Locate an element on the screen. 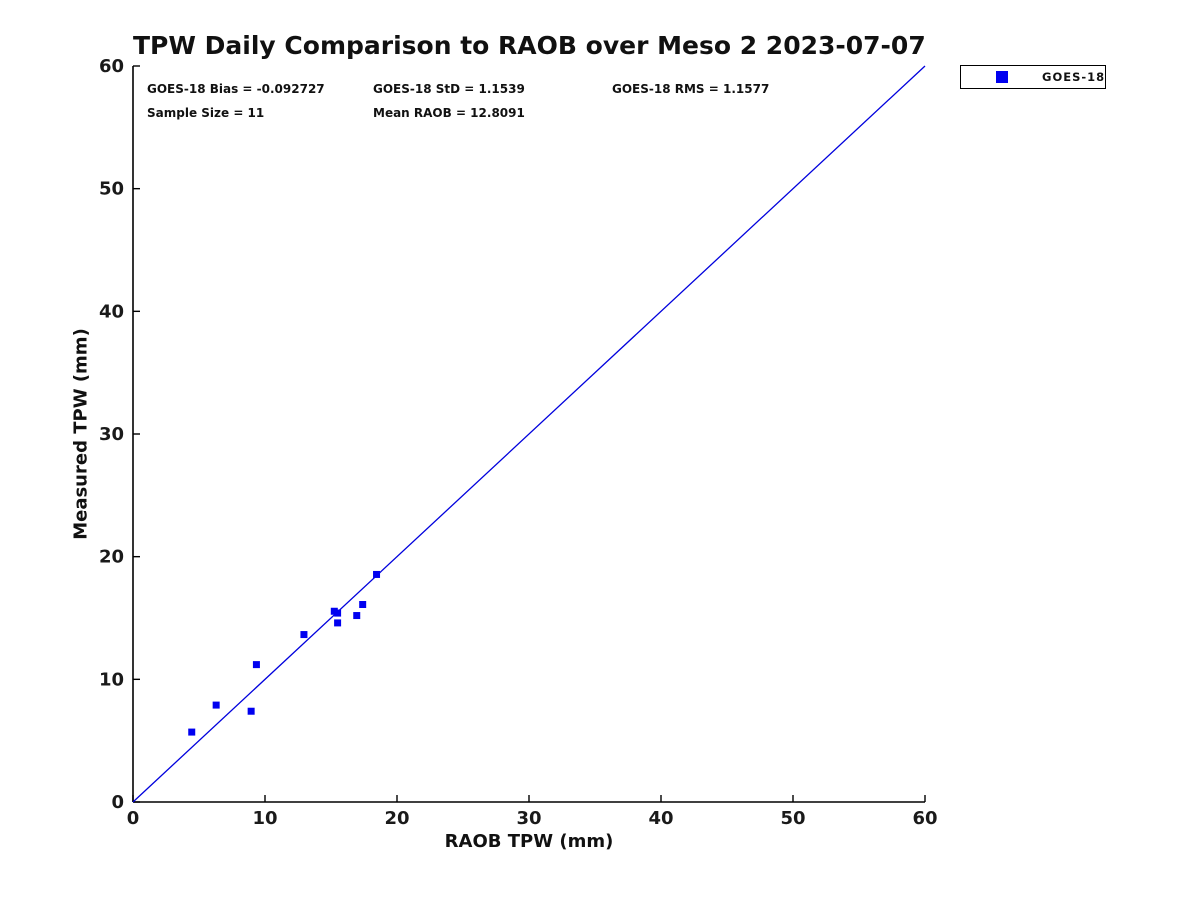 The image size is (1200, 900). stat-bias: GOES-18 Bias = -0.092727 is located at coordinates (236, 89).